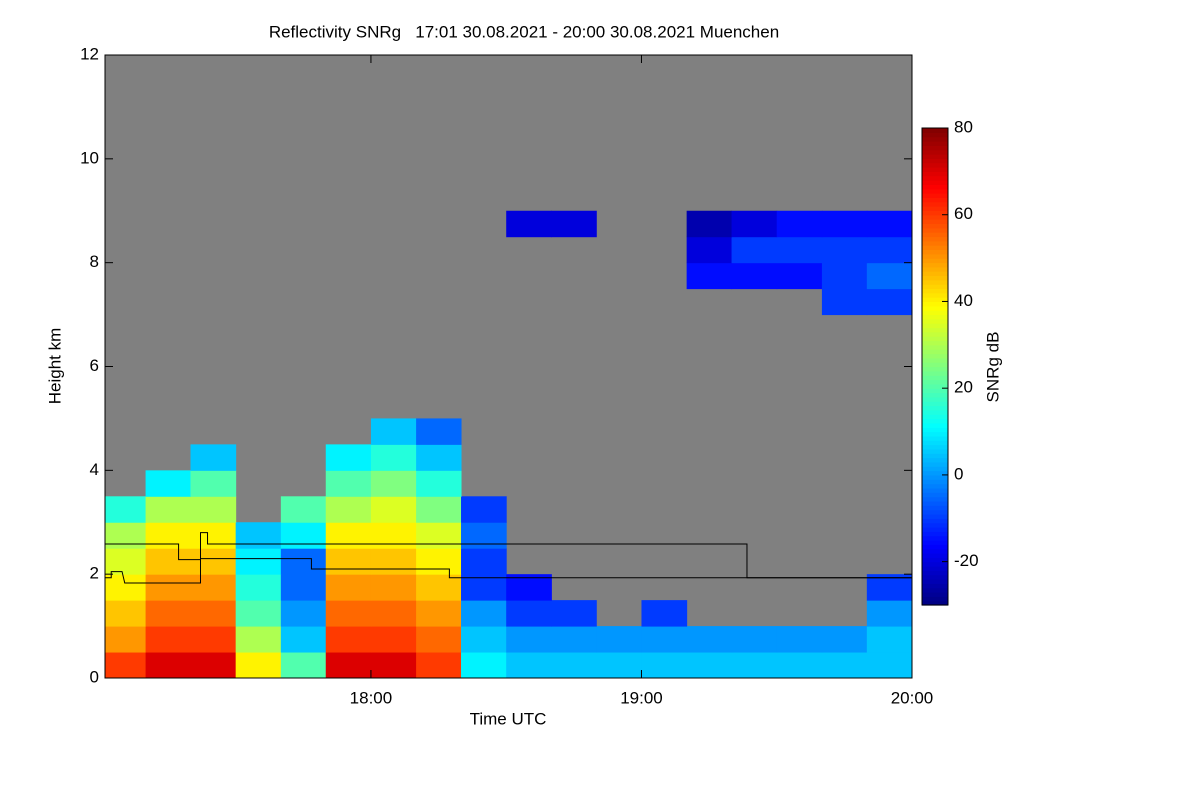  What do you see at coordinates (963, 213) in the screenshot?
I see `colorbar-tick-label: 60` at bounding box center [963, 213].